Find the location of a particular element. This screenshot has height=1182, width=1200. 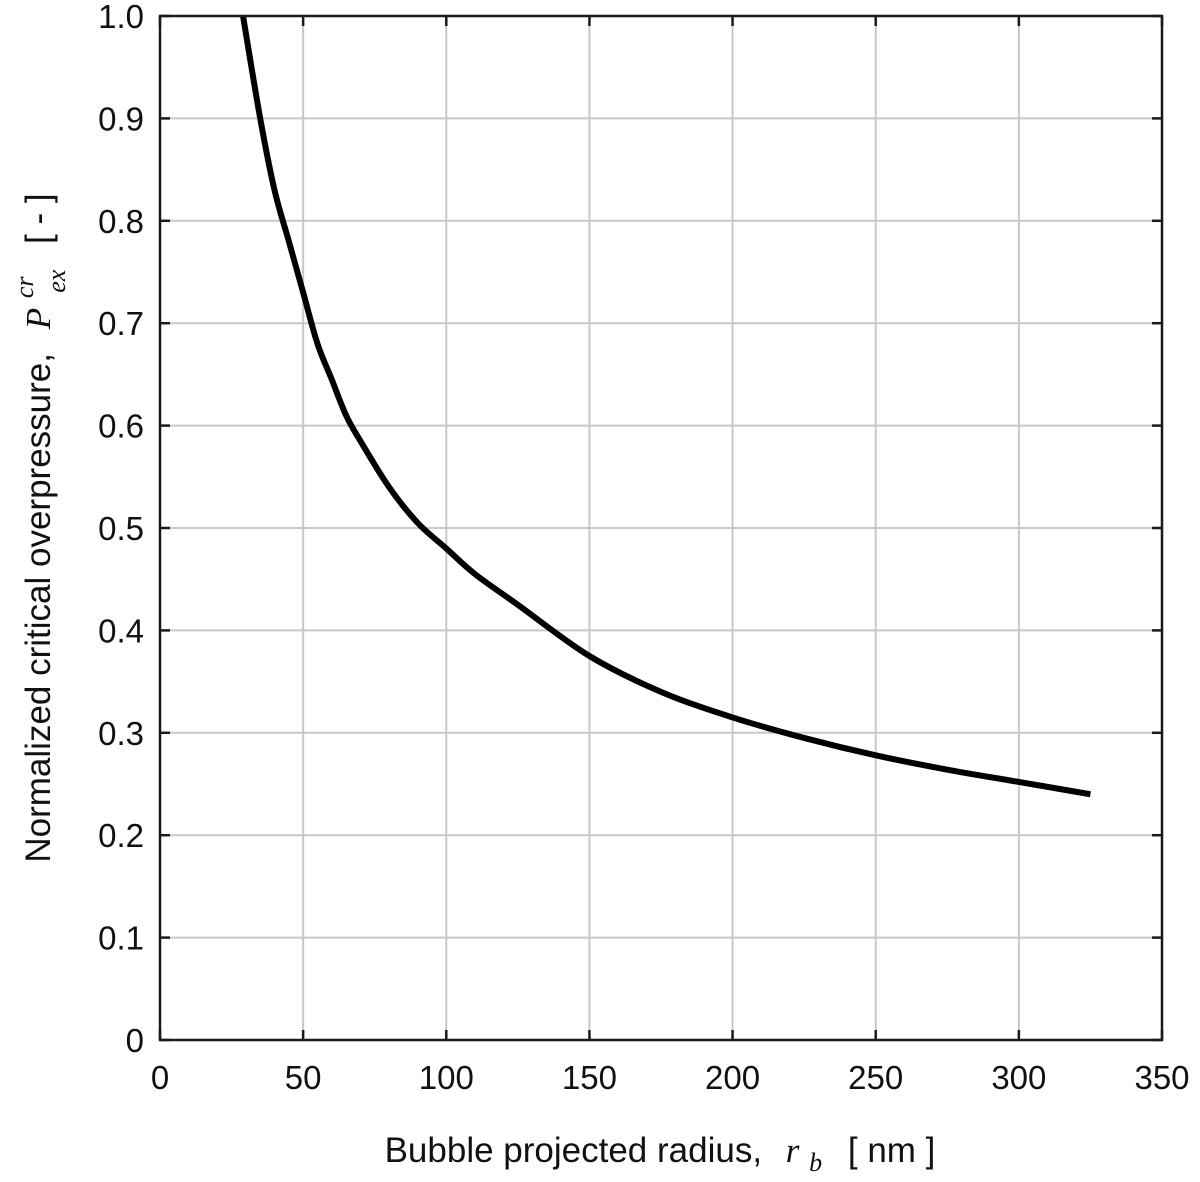

y-tick-label: 0.9 is located at coordinates (121, 118).